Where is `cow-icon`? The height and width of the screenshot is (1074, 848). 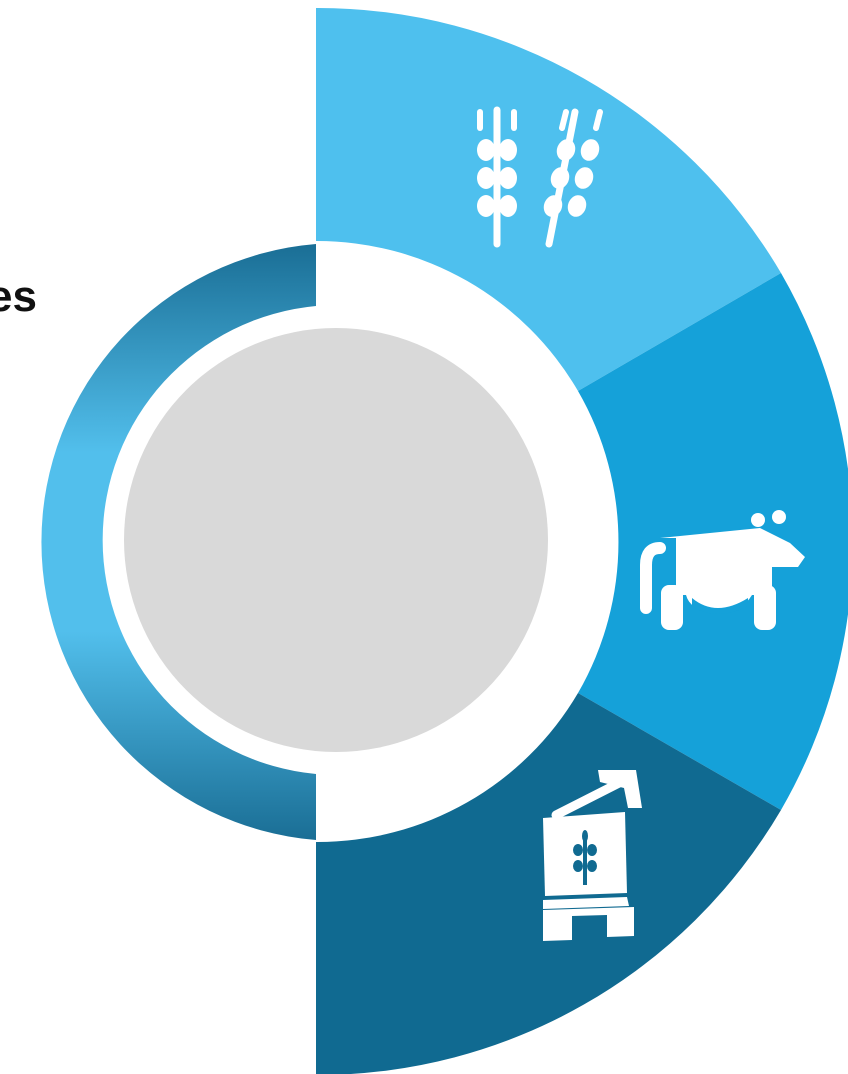 cow-icon is located at coordinates (722, 570).